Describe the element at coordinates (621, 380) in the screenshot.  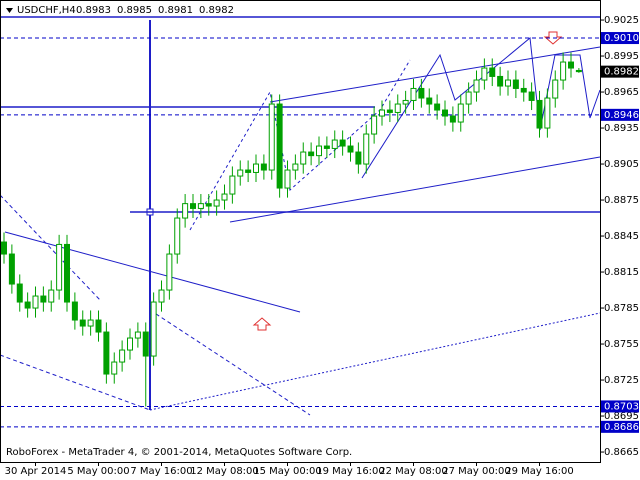
I see `y-tick-label: 0.8725` at that location.